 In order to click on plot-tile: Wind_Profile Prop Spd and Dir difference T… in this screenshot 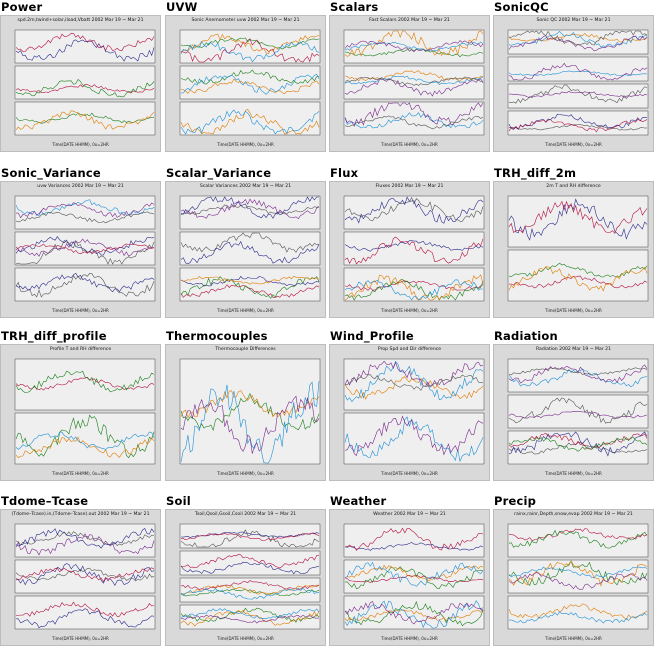, I will do `click(410, 410)`.